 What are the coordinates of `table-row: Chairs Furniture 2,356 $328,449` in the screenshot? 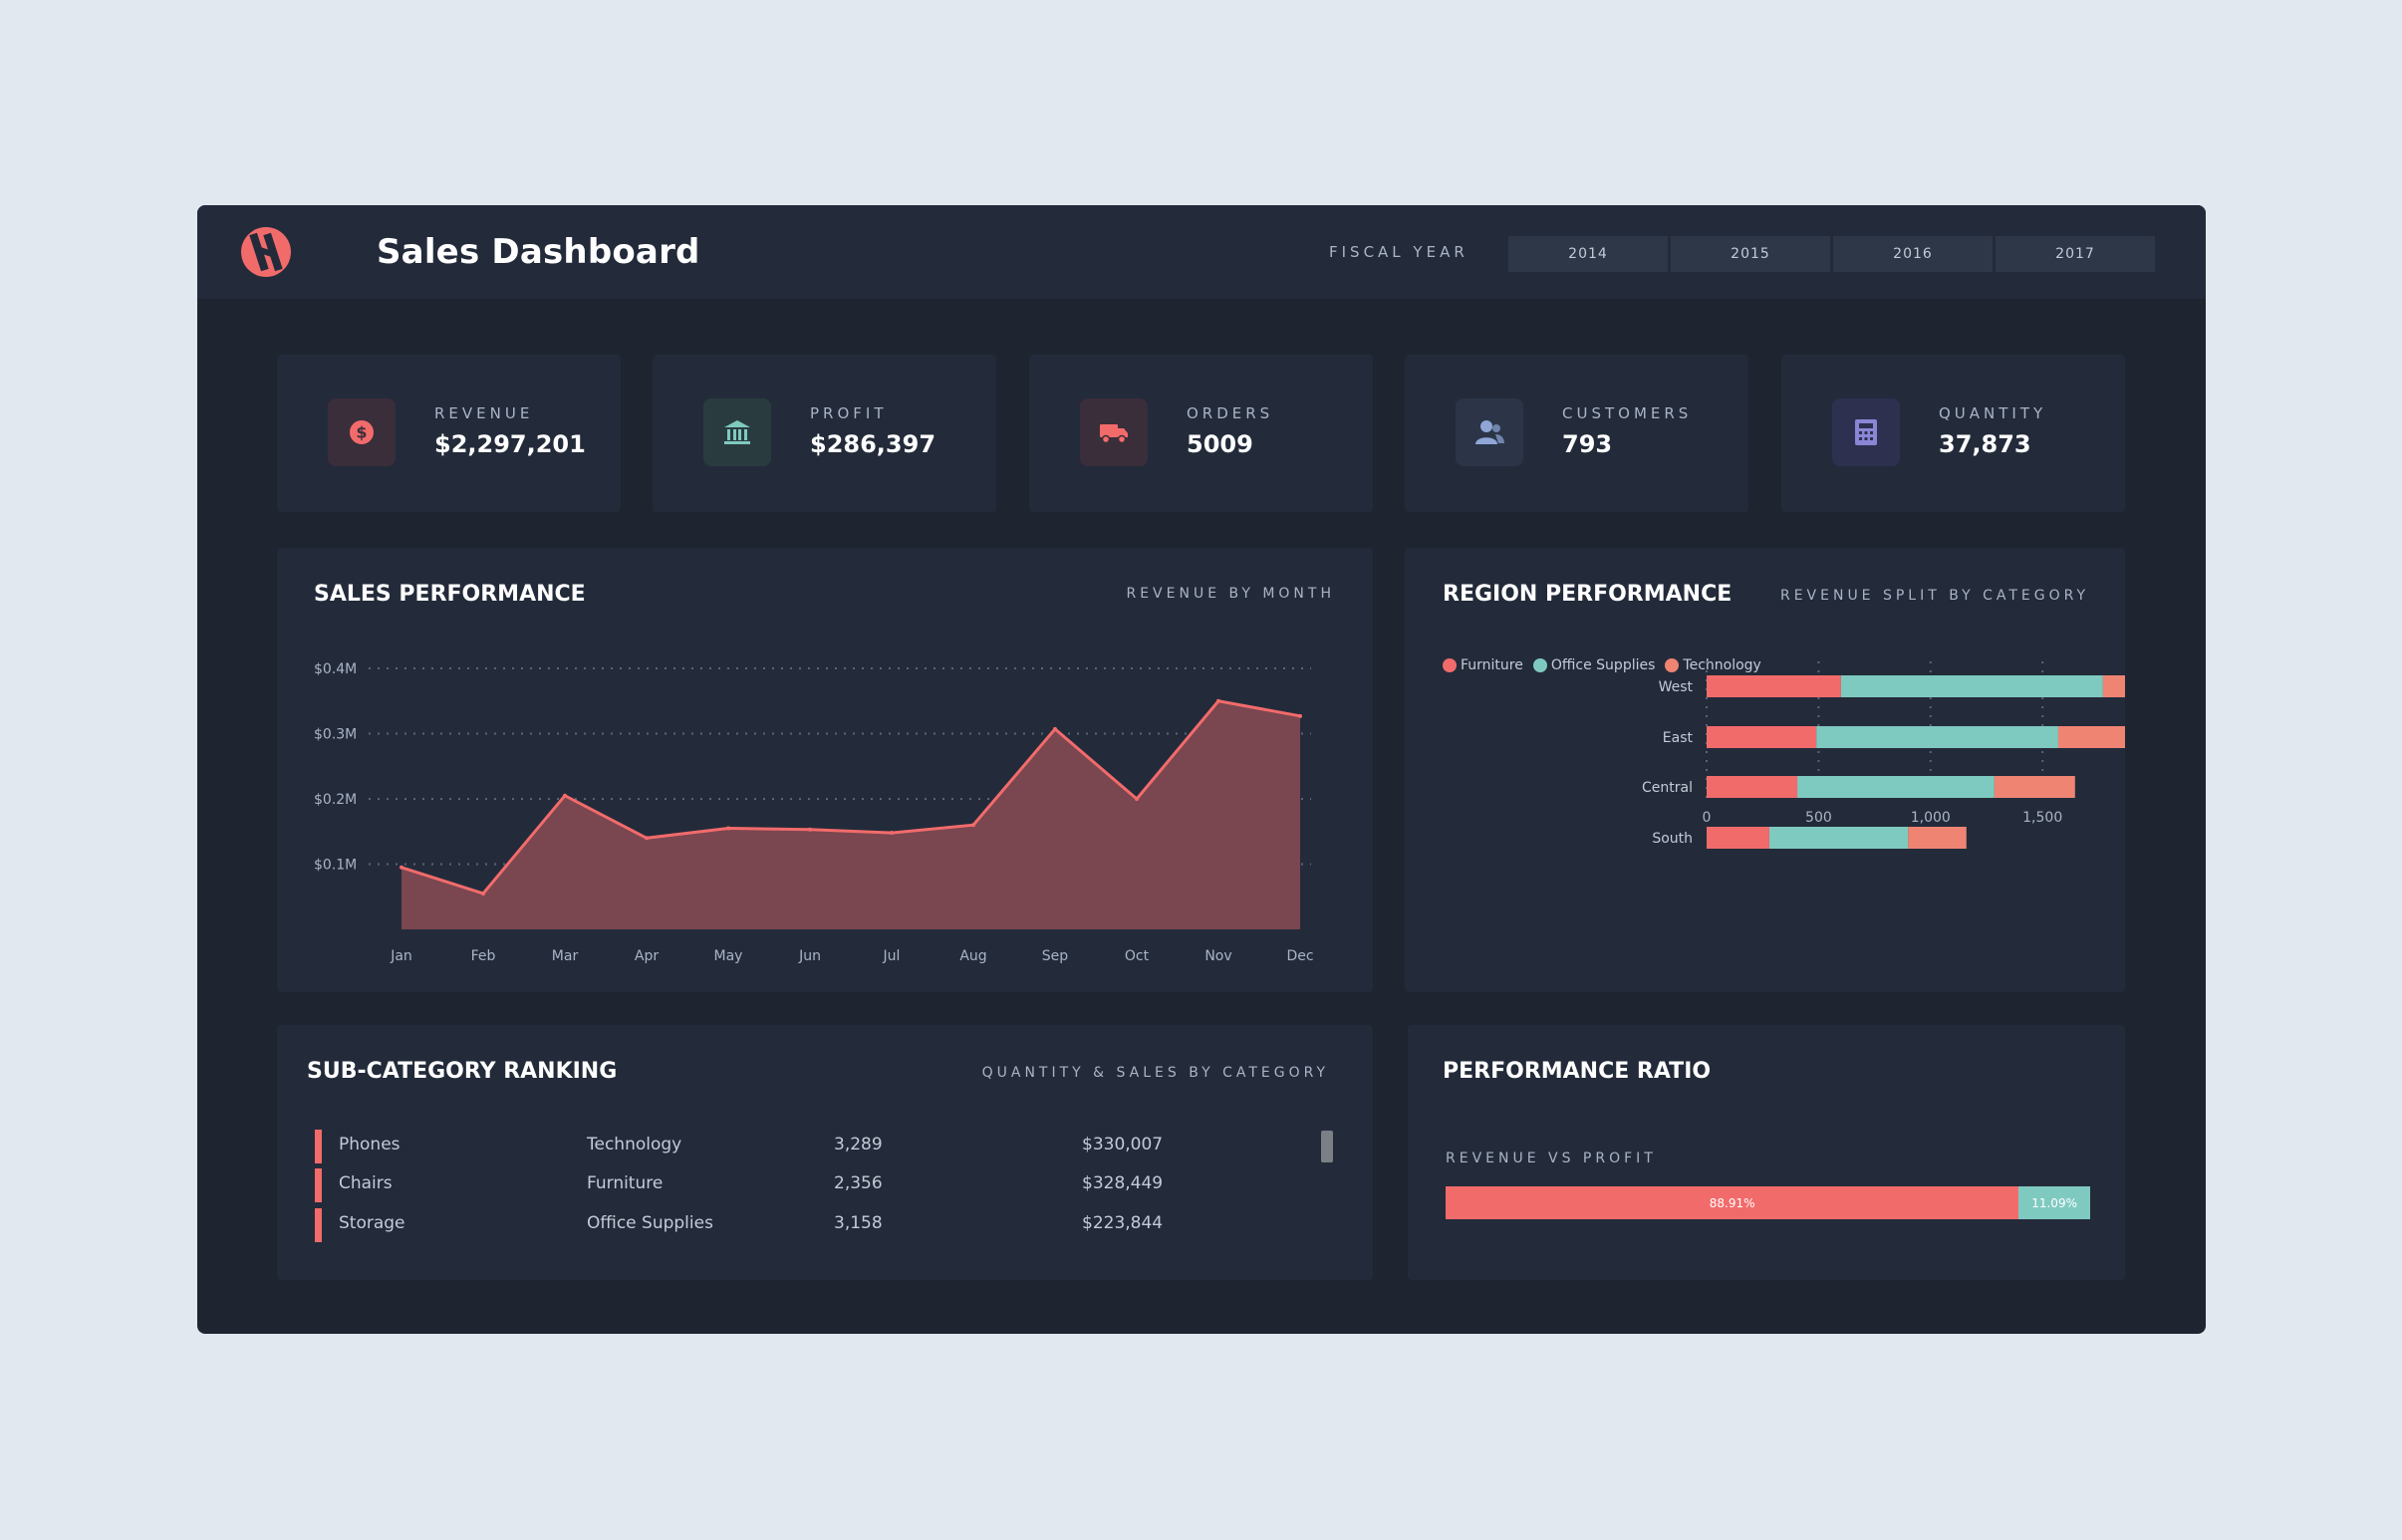 It's located at (793, 1185).